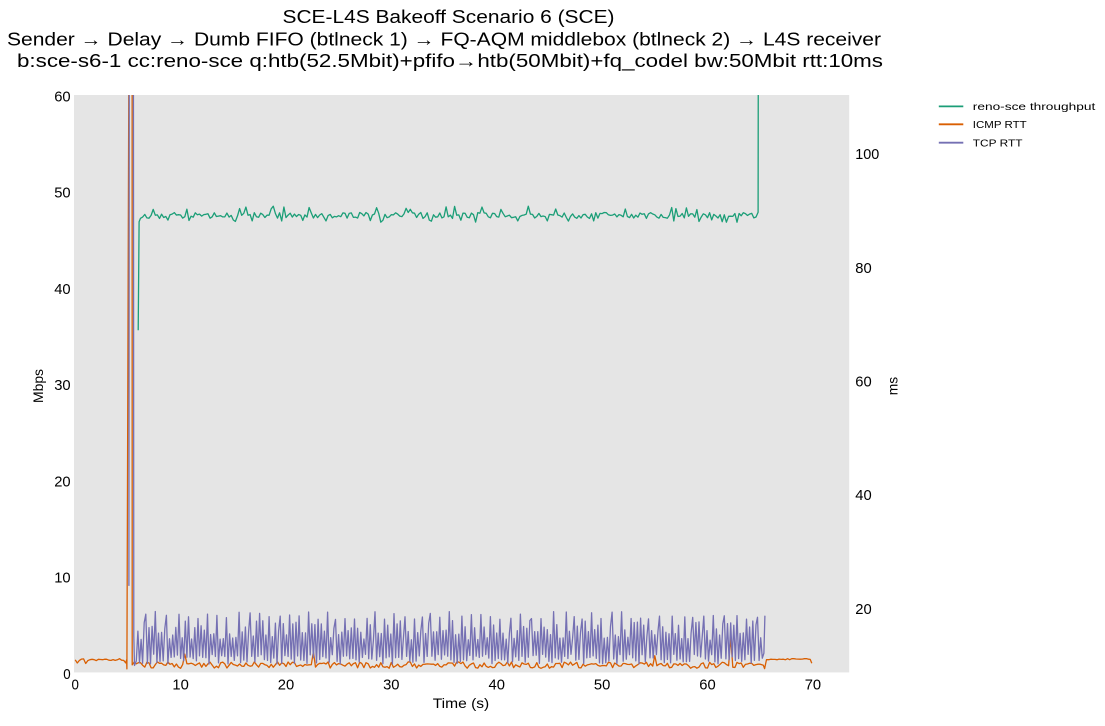  Describe the element at coordinates (1034, 107) in the screenshot. I see `svg-text: reno-sce throughput` at that location.